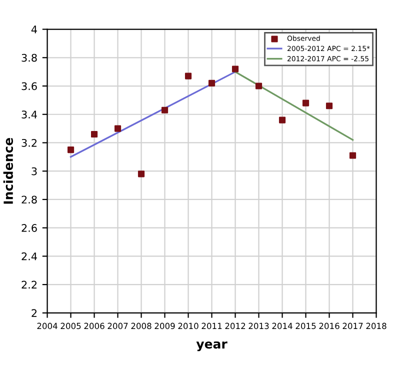  What do you see at coordinates (235, 326) in the screenshot?
I see `x-tick-label: 2012` at bounding box center [235, 326].